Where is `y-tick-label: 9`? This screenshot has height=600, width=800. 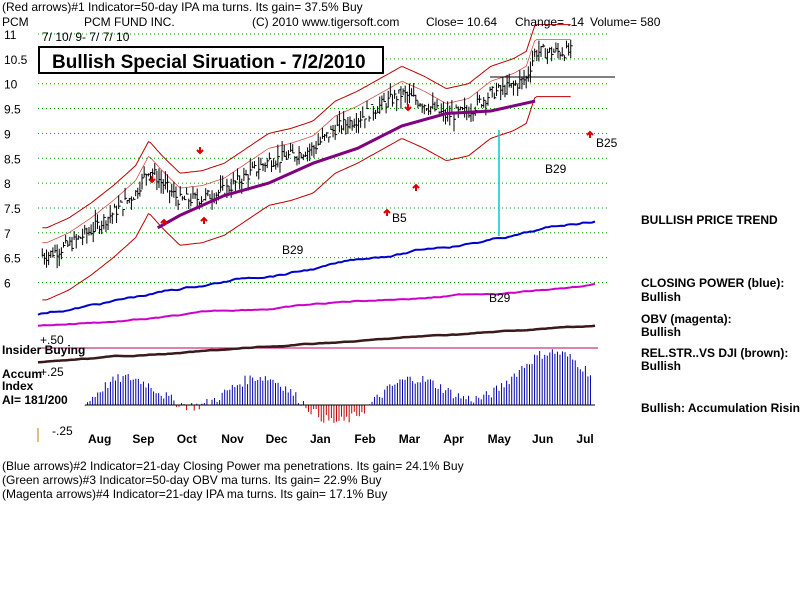
y-tick-label: 9 is located at coordinates (7, 134).